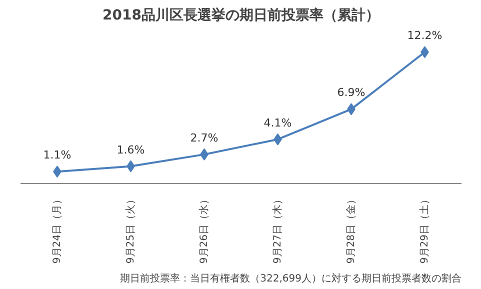  Describe the element at coordinates (241, 15) in the screenshot. I see `chart-title: 2018品川区長選挙の期日前投票率（累計）` at that location.